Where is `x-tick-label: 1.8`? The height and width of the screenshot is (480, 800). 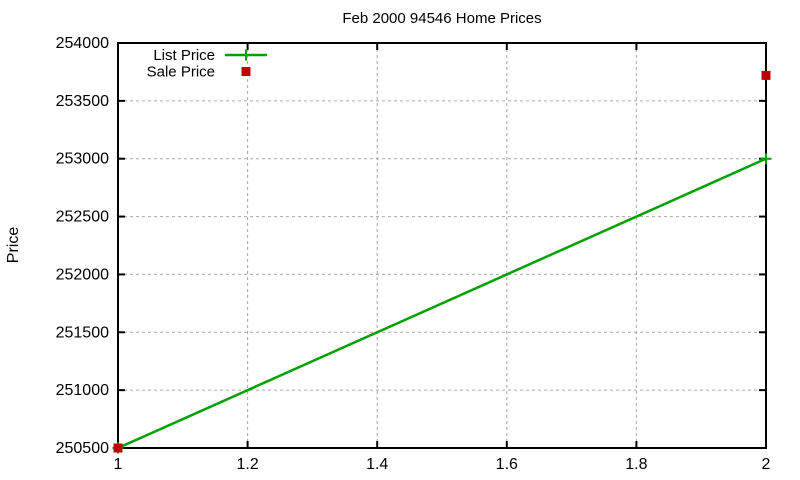
x-tick-label: 1.8 is located at coordinates (636, 464).